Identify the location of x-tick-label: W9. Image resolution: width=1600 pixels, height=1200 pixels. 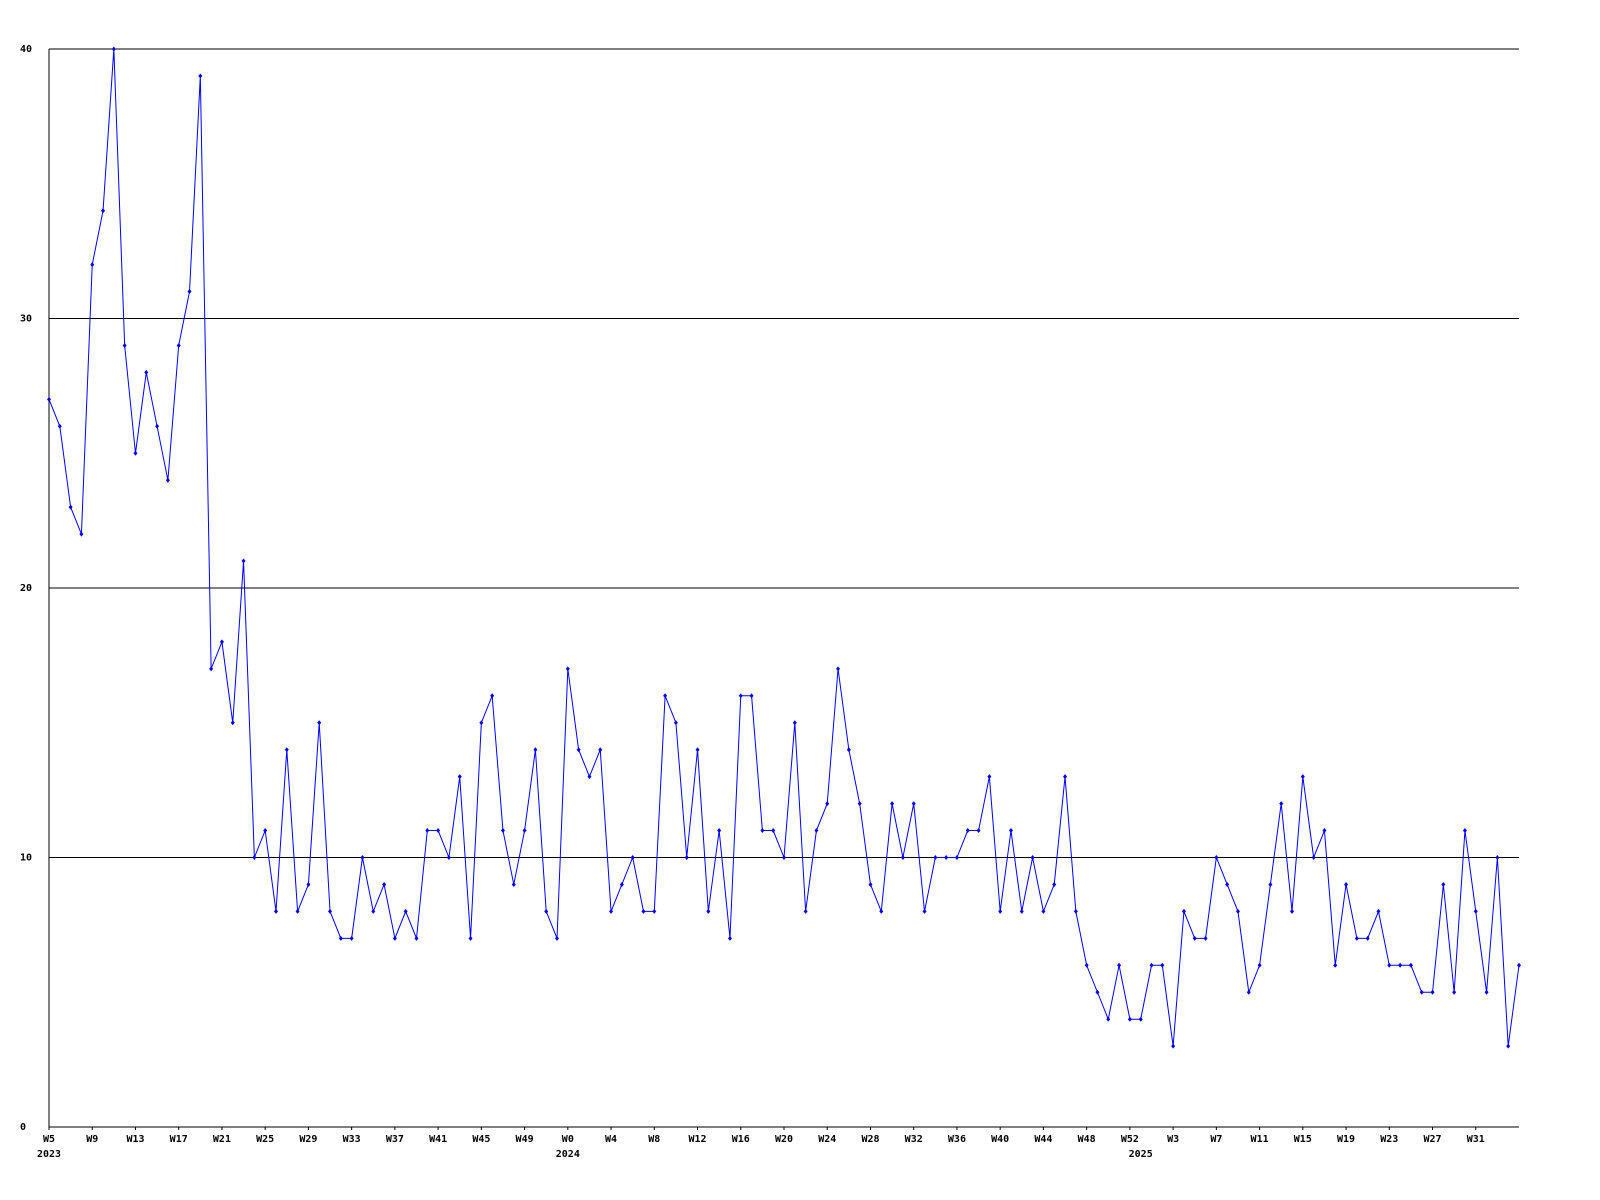
(92, 1139).